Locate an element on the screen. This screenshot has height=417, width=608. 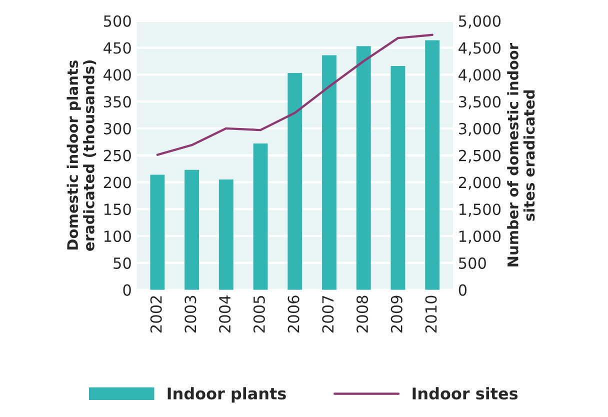
legend-label: Indoor sites is located at coordinates (465, 393).